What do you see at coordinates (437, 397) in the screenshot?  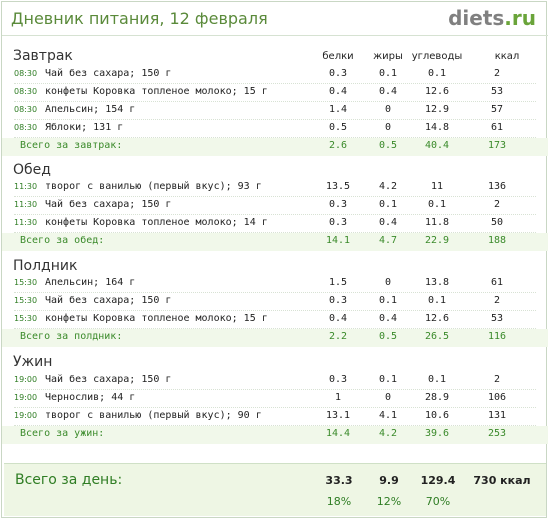 I see `carbs-value: 28.9` at bounding box center [437, 397].